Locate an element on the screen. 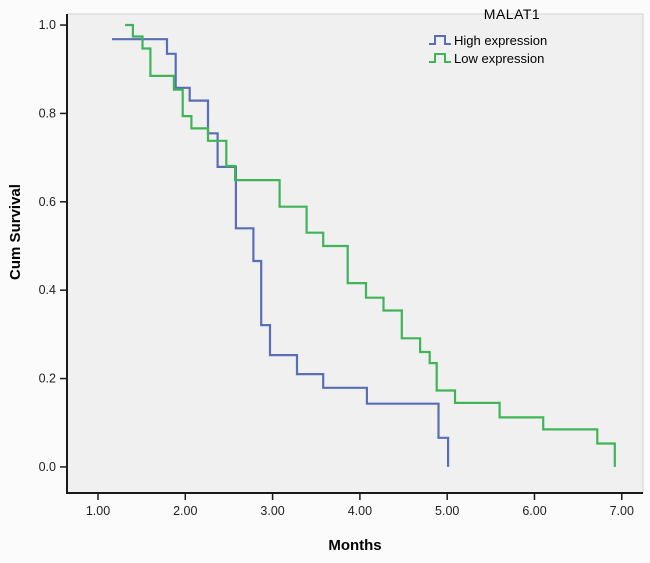 The height and width of the screenshot is (563, 650). x-tick-label: 2.00 is located at coordinates (185, 511).